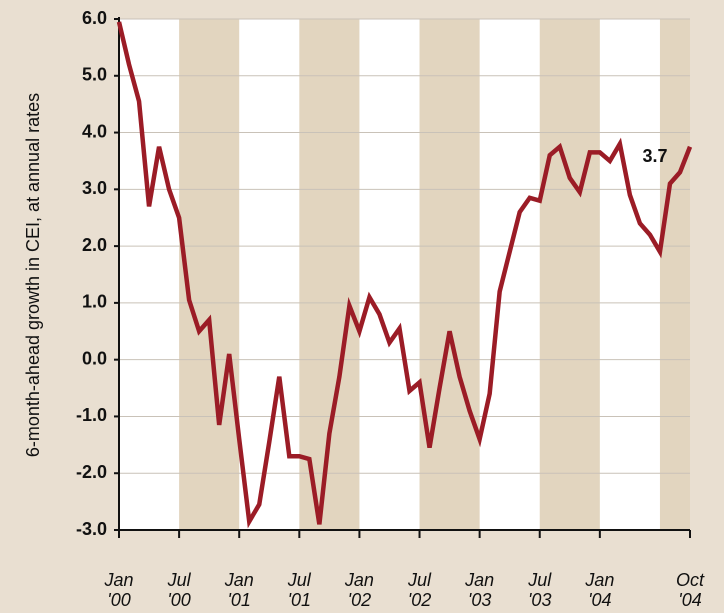  I want to click on x-tick-label: Jan '02, so click(359, 590).